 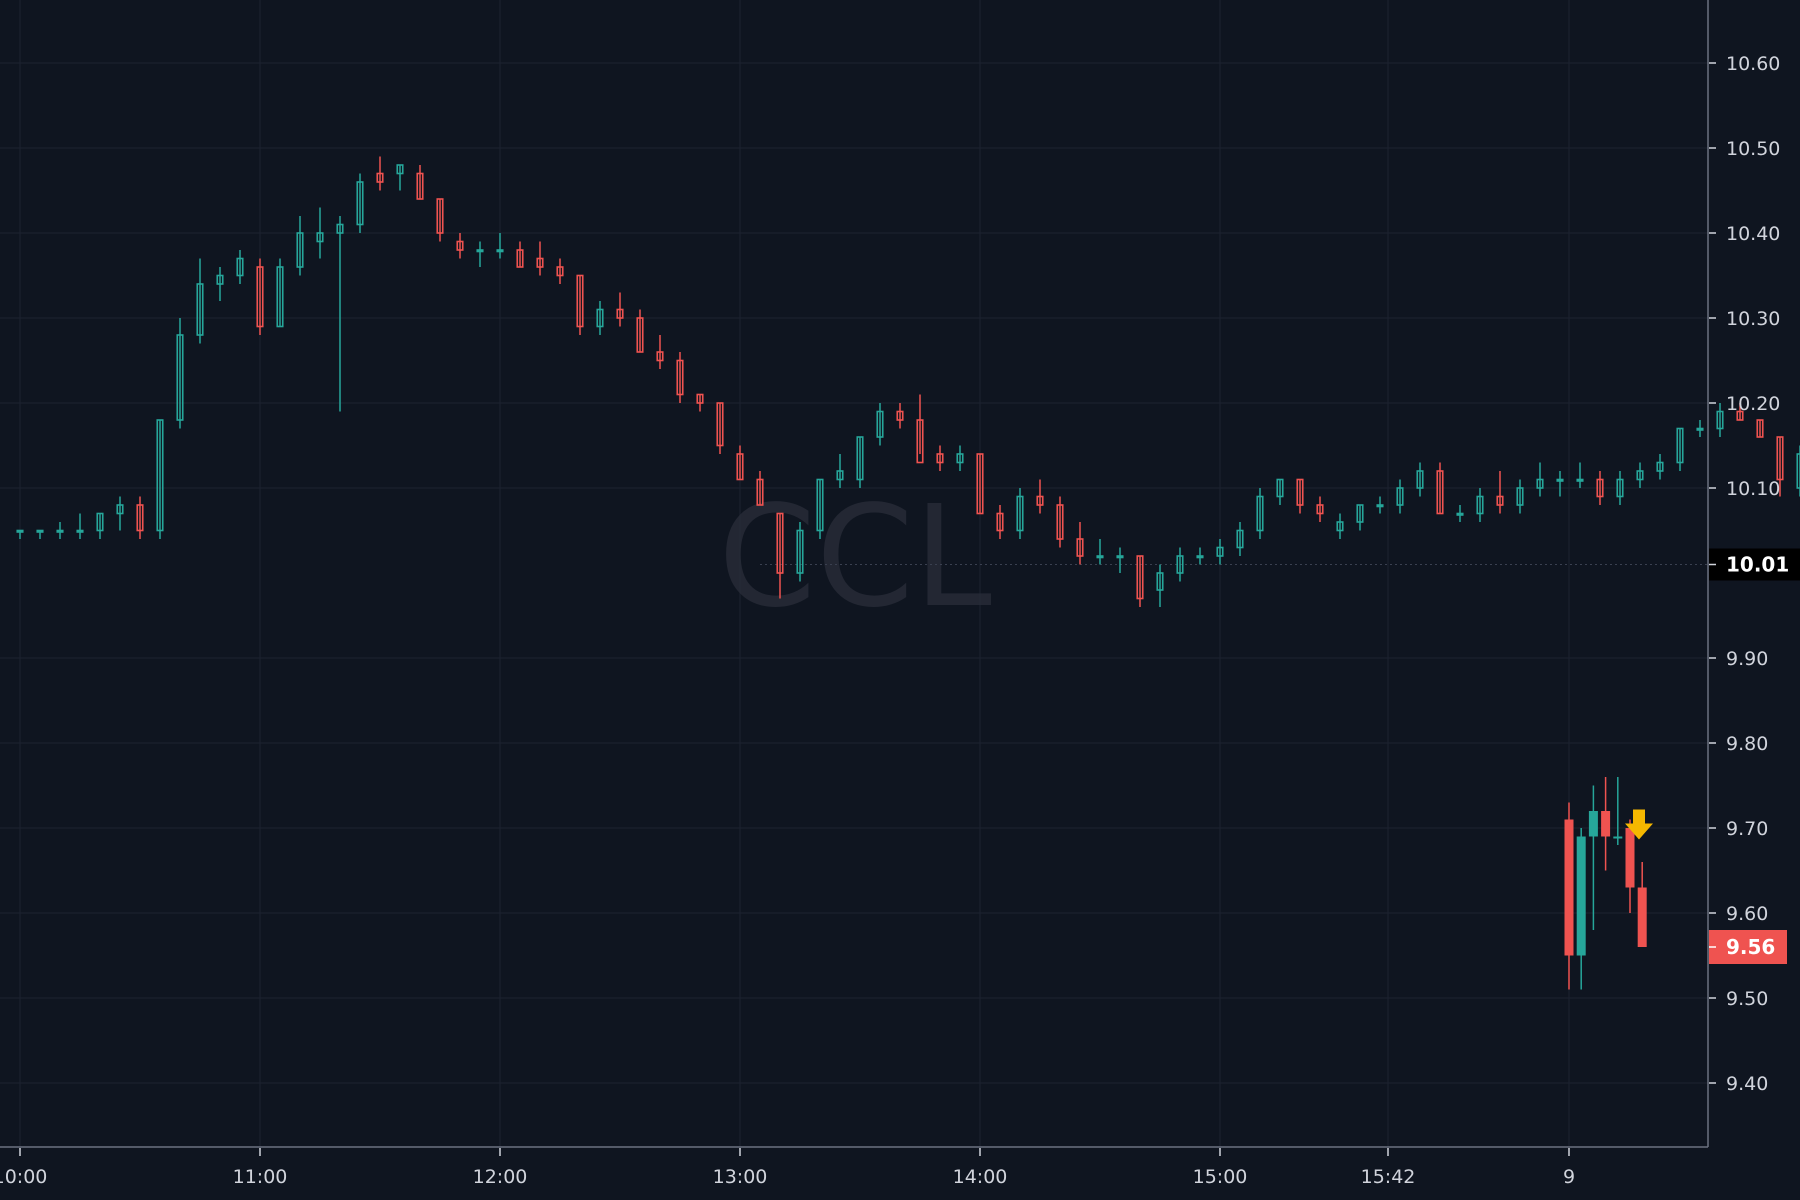 What do you see at coordinates (1639, 824) in the screenshot?
I see `arrow-down-icon` at bounding box center [1639, 824].